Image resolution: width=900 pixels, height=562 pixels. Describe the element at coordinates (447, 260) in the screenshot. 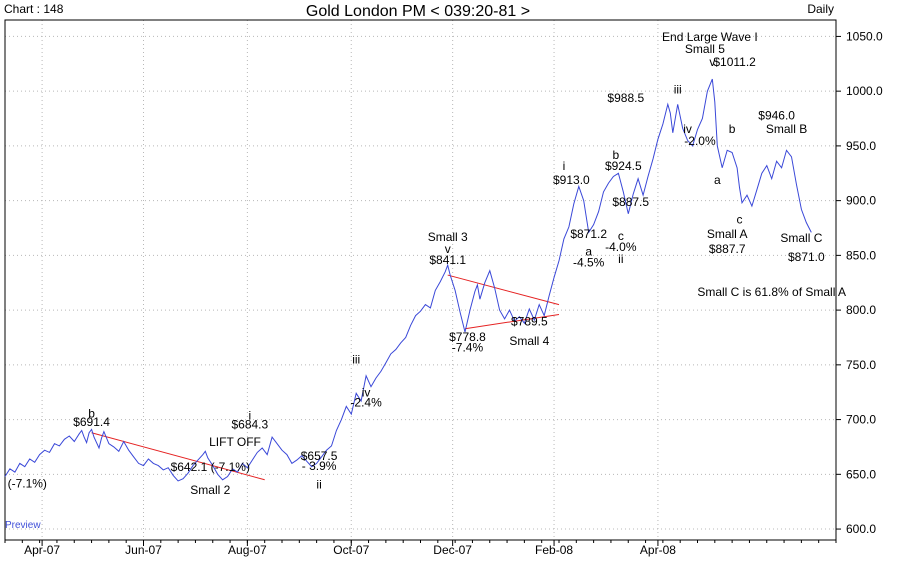

I see `annotation-label: $841.1` at that location.